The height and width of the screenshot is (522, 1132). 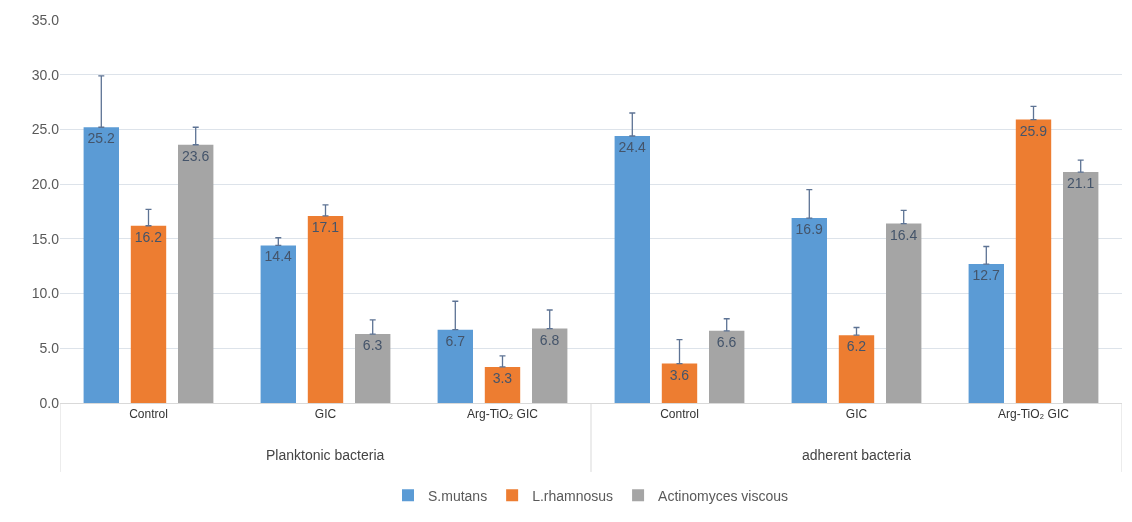 I want to click on data-label: 25.2, so click(x=101, y=138).